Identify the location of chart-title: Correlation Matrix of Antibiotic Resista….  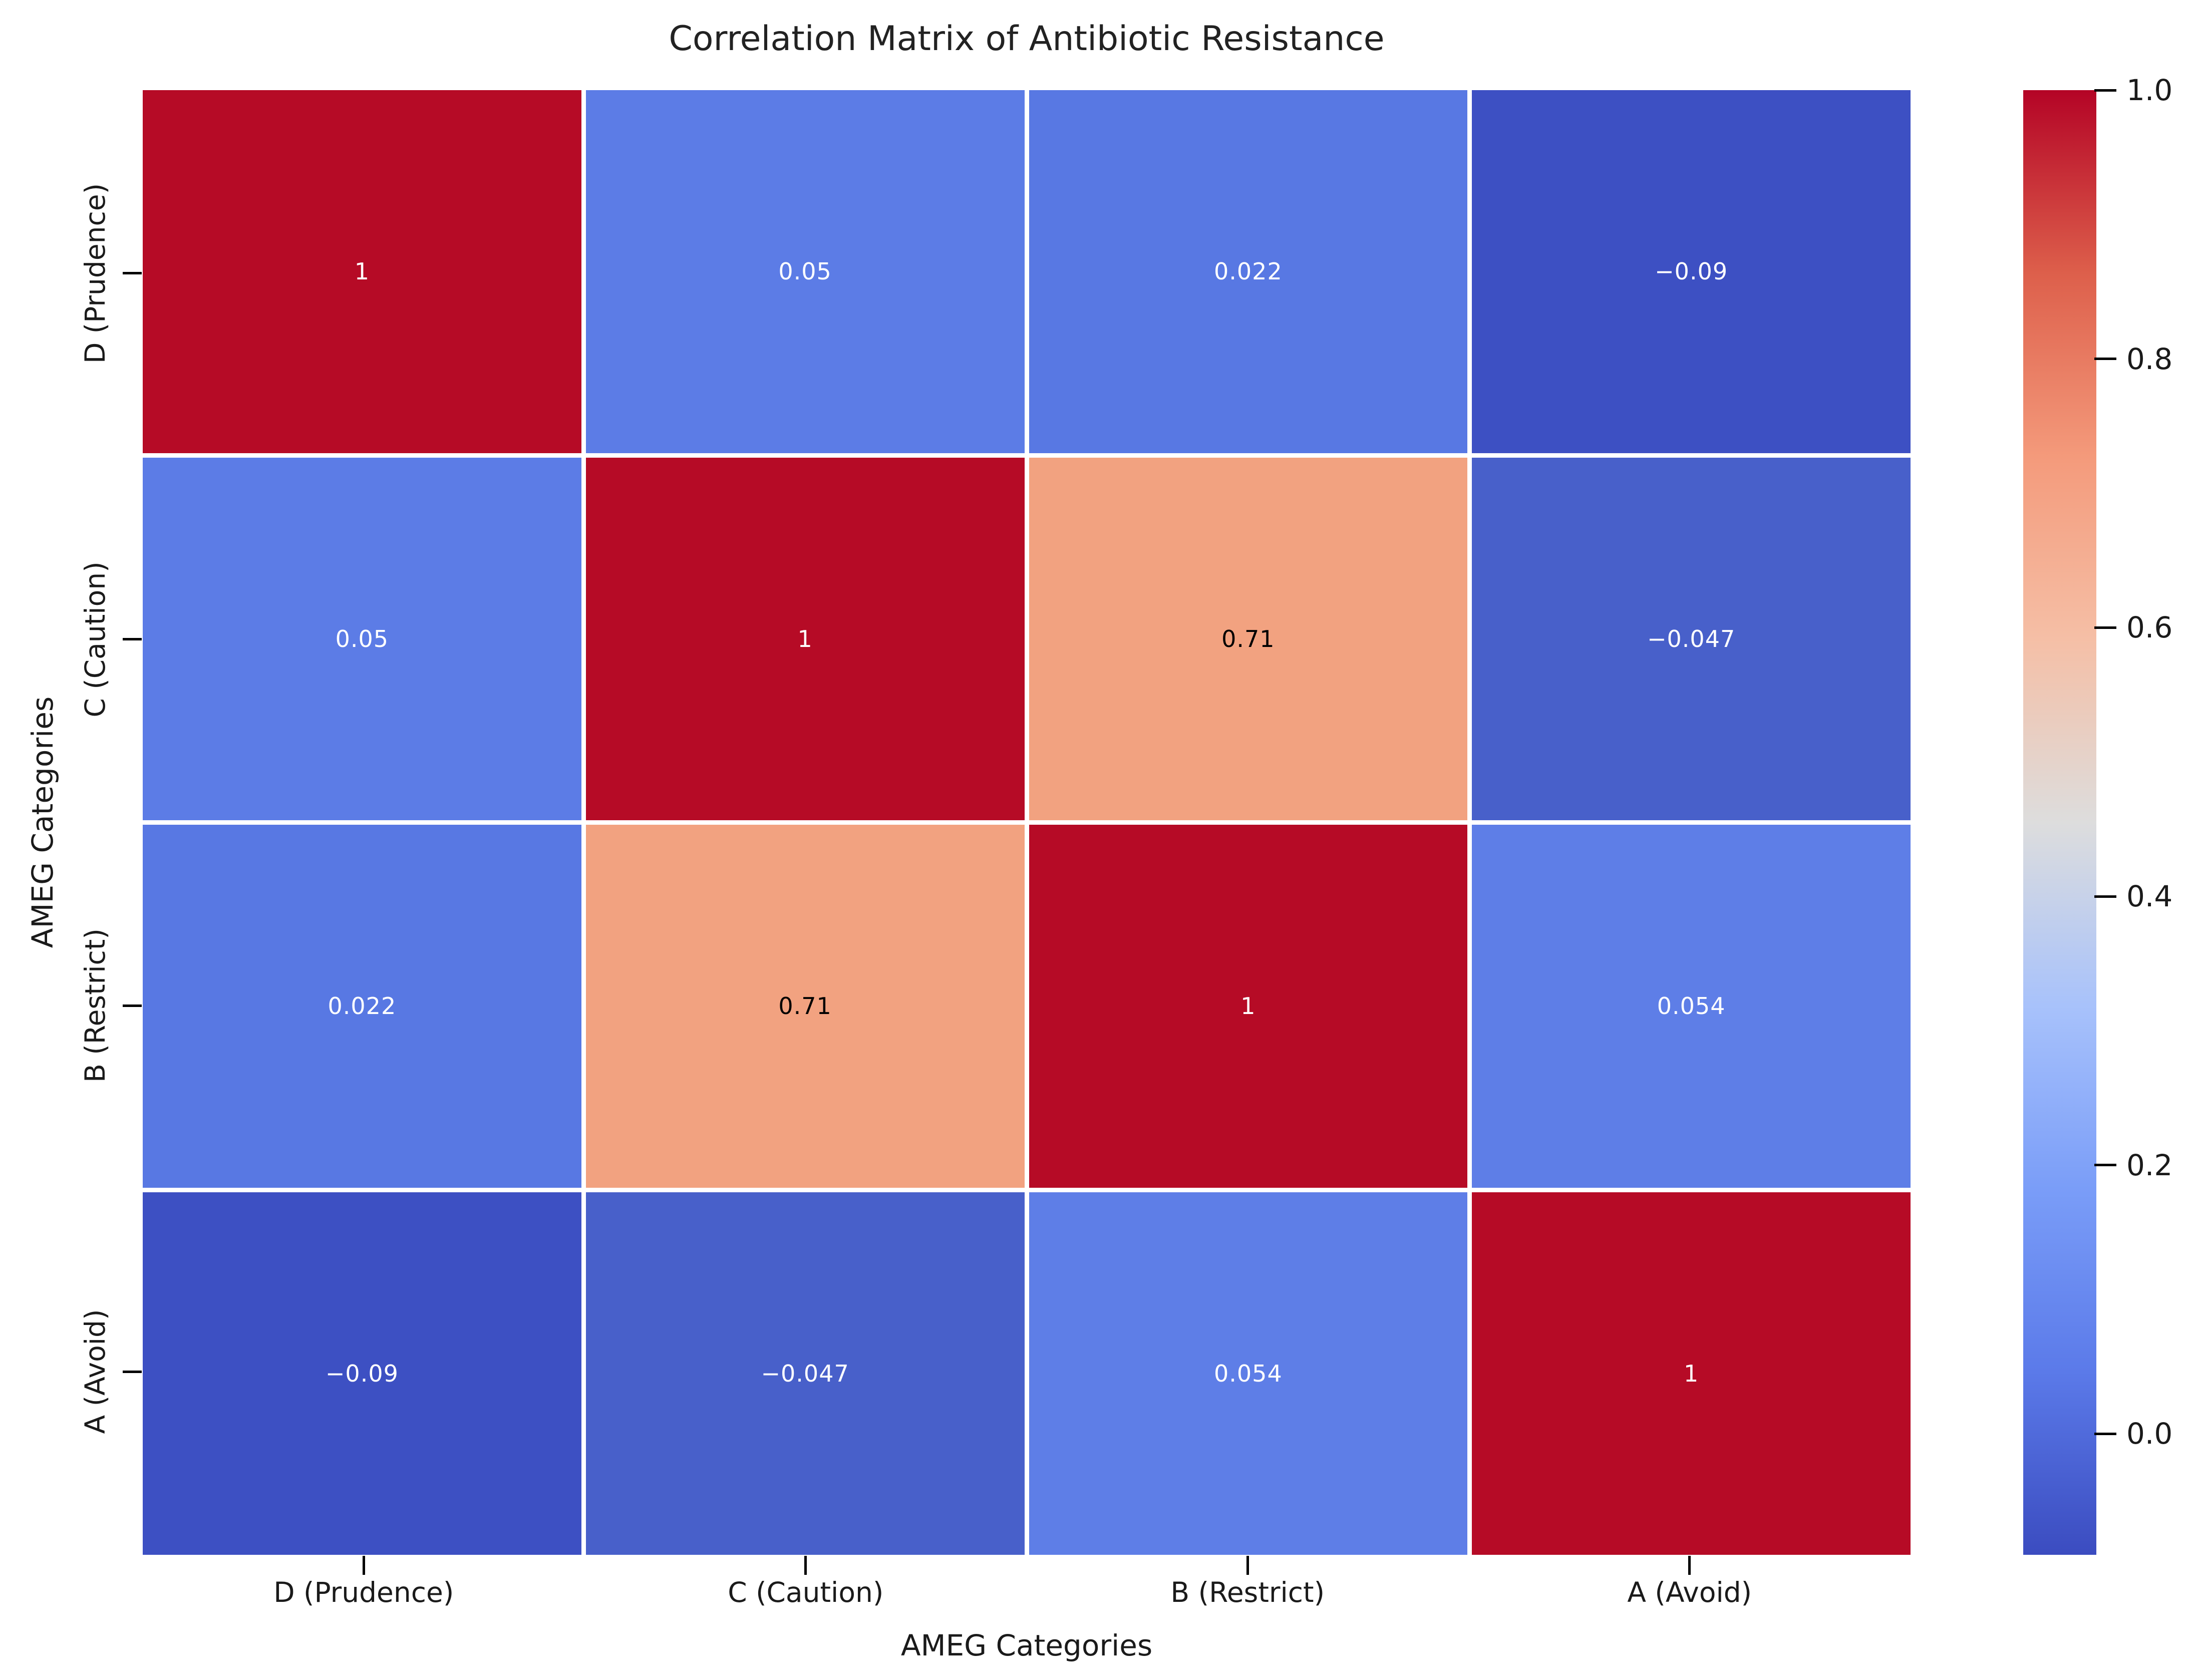
(1027, 39).